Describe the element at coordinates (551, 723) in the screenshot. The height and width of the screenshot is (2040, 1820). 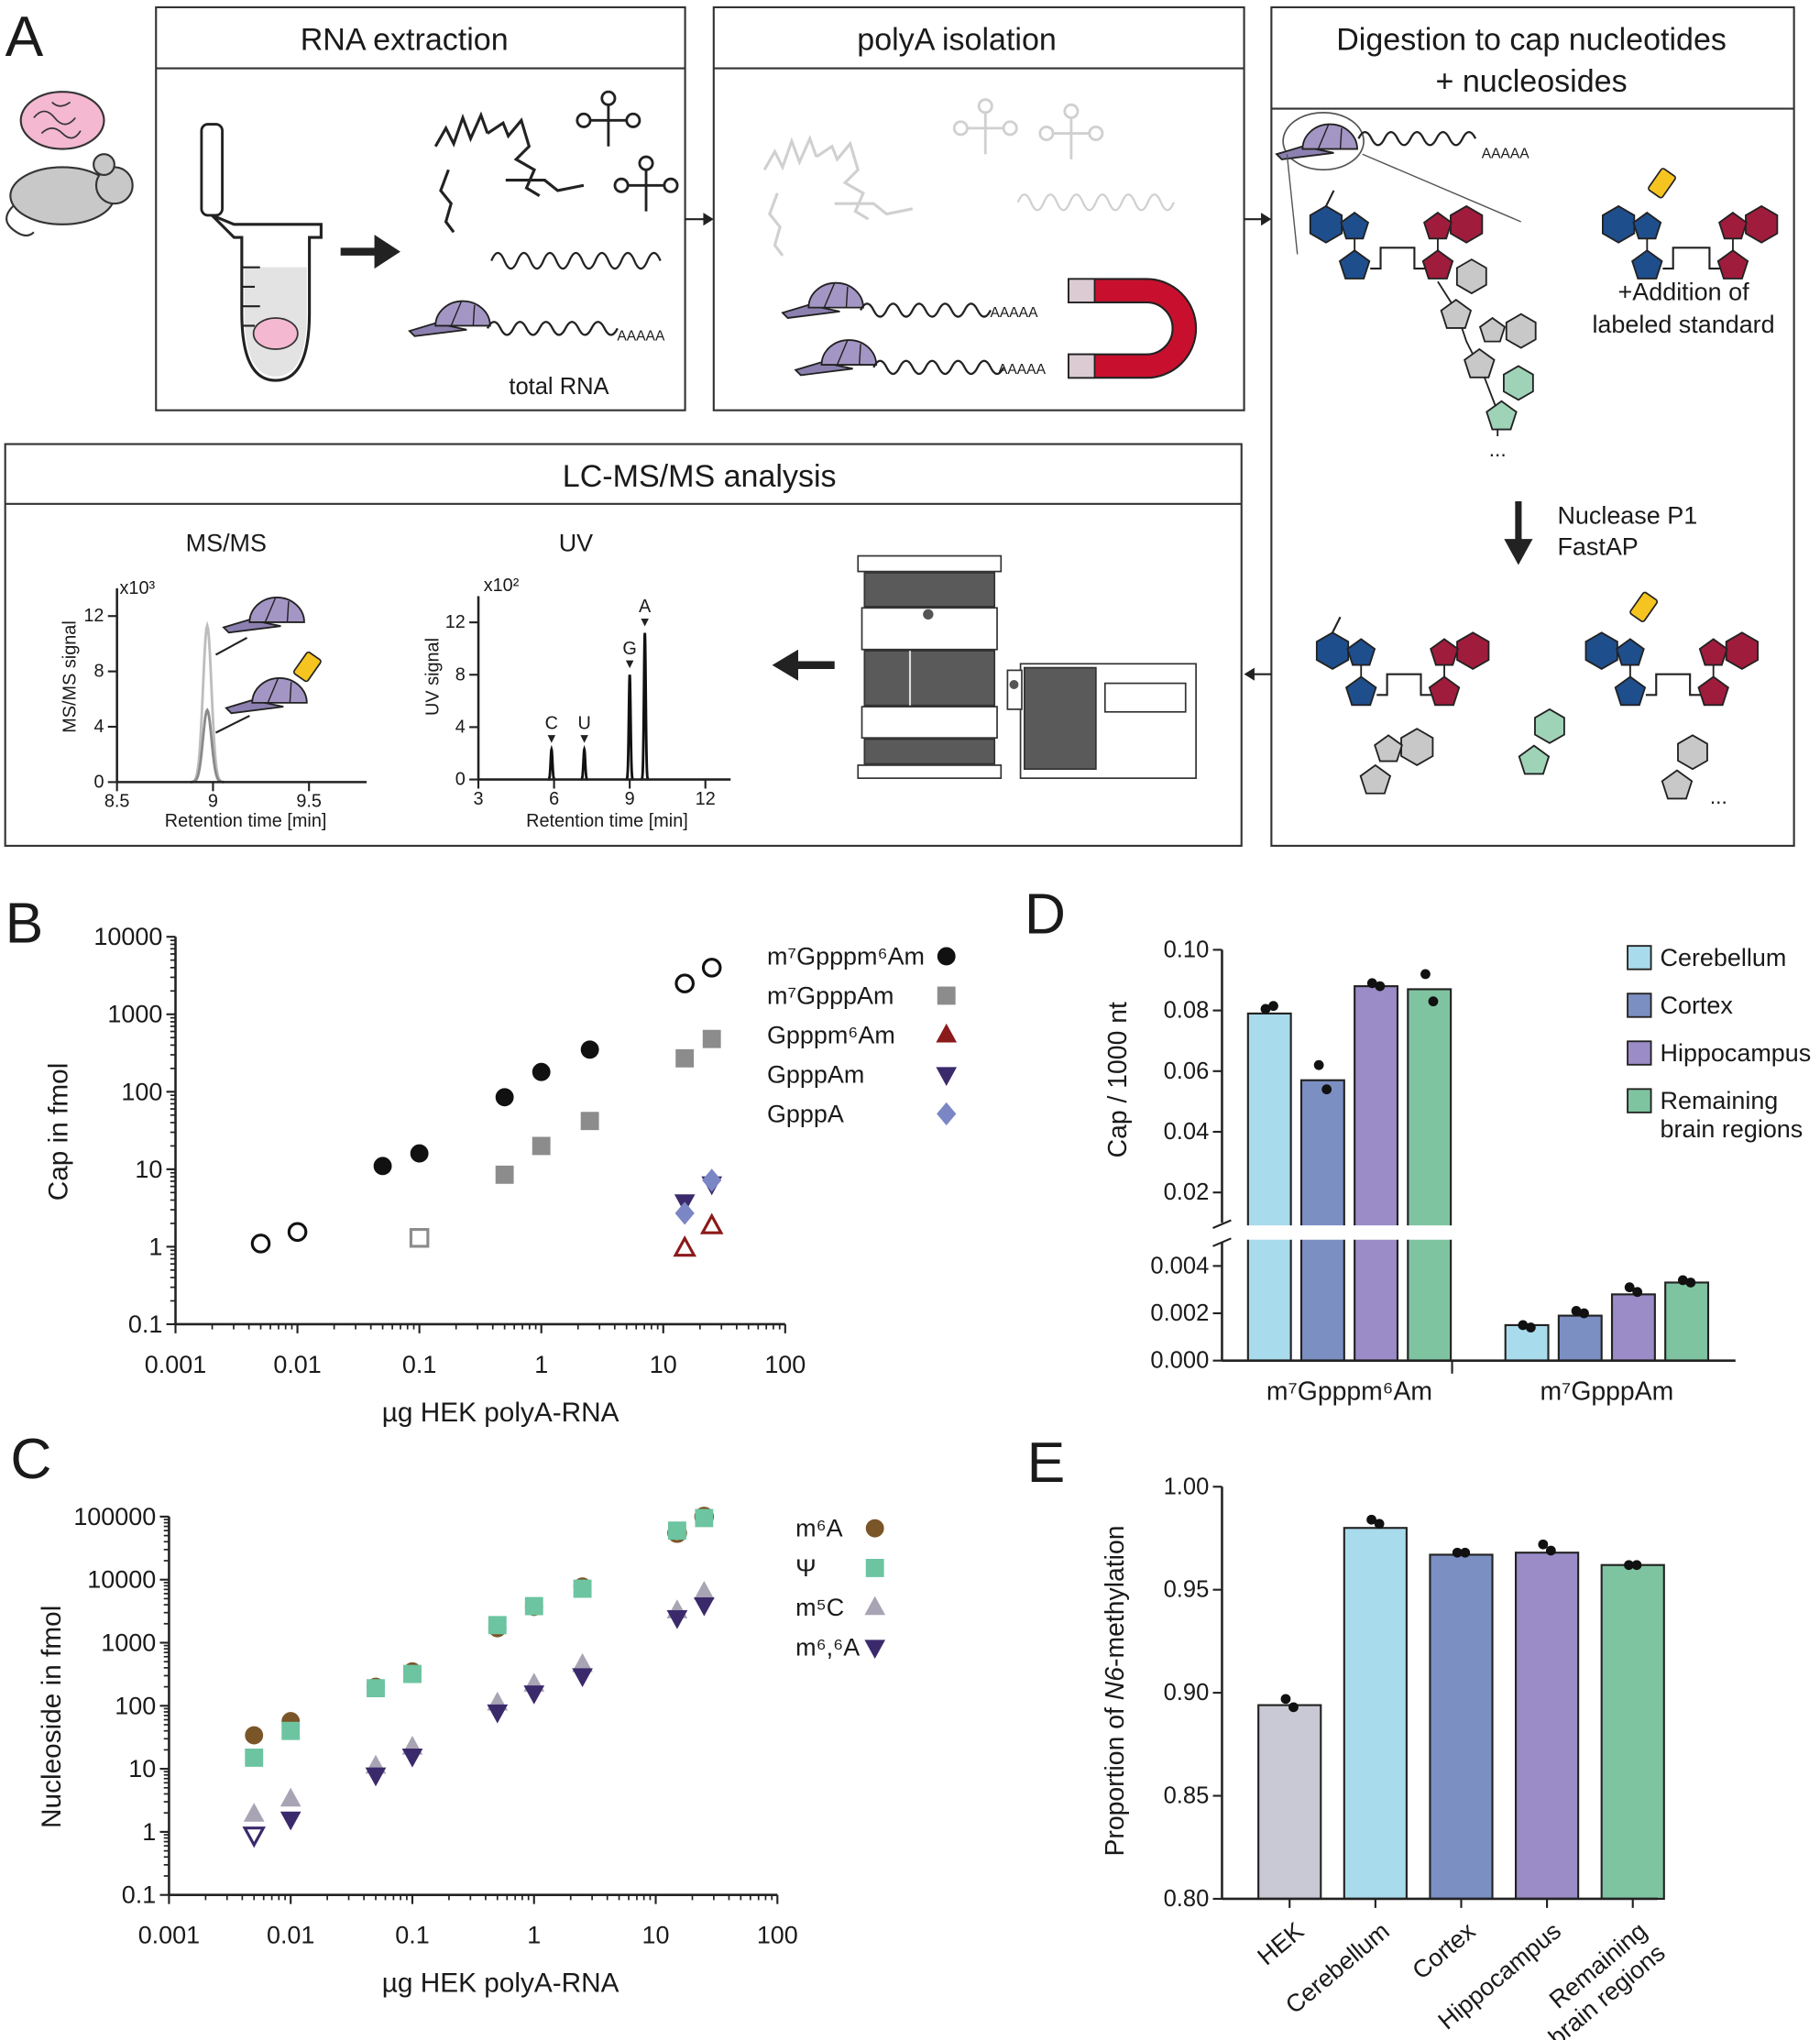
I see `peak-label: C` at that location.